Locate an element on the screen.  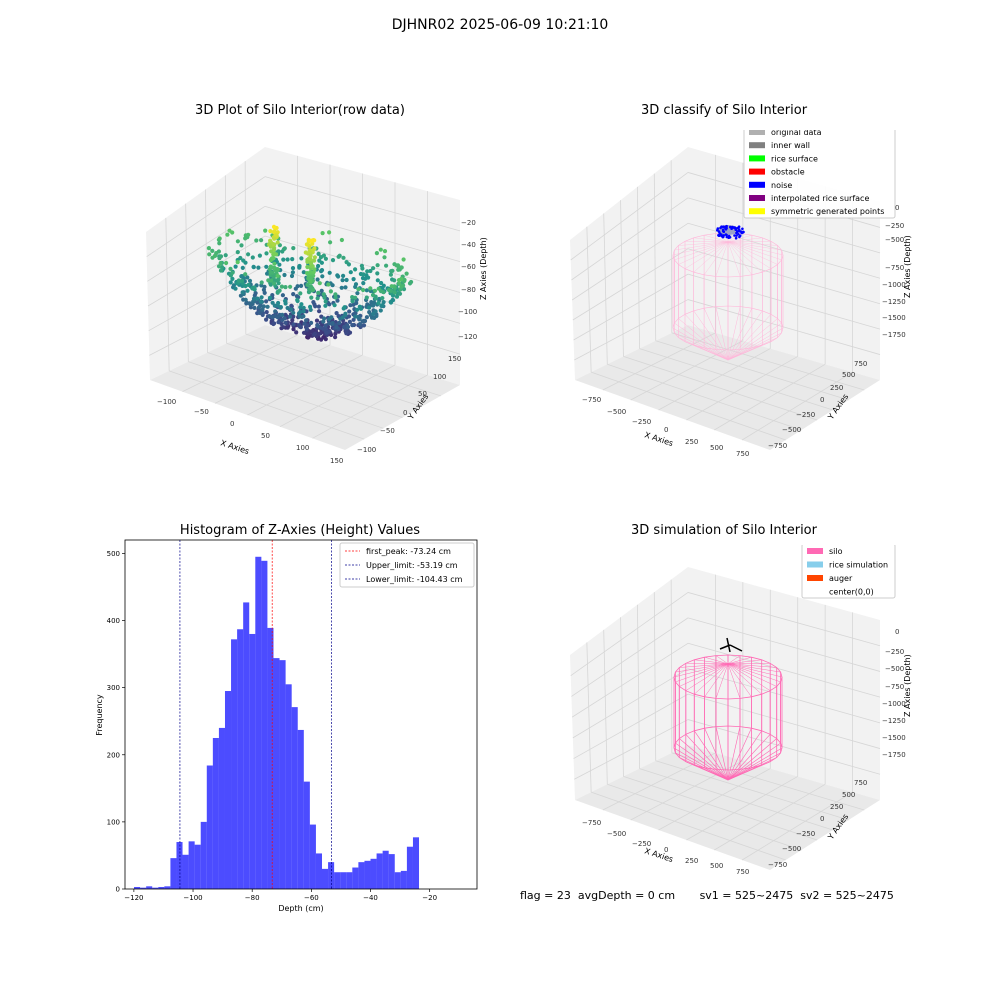
plot4-grid is located at coordinates (725, 717).